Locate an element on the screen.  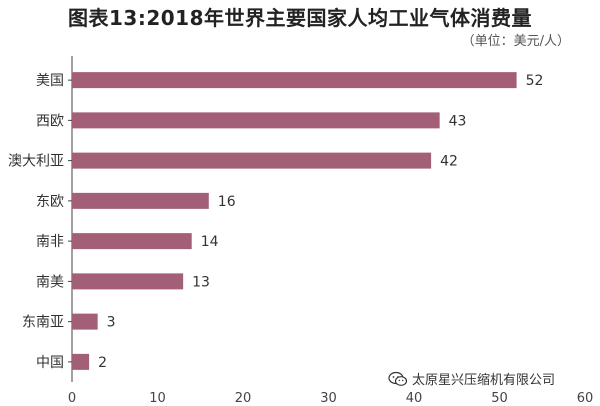
category-label: 澳大利亚 is located at coordinates (36, 162).